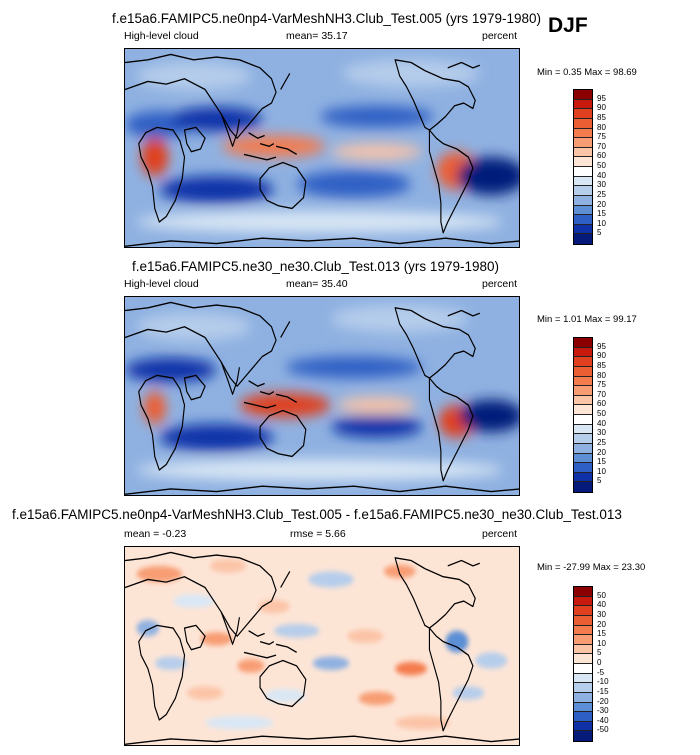 The height and width of the screenshot is (755, 700). Describe the element at coordinates (601, 365) in the screenshot. I see `colorbar2-tick-label: 85` at that location.